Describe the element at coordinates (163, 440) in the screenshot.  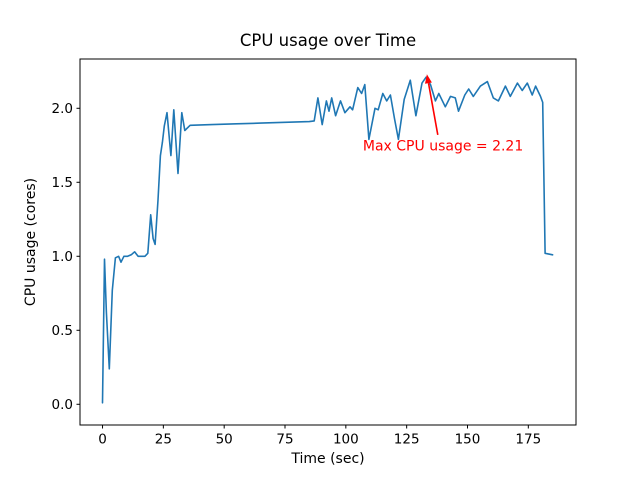
I see `x-tick-label: 25` at that location.